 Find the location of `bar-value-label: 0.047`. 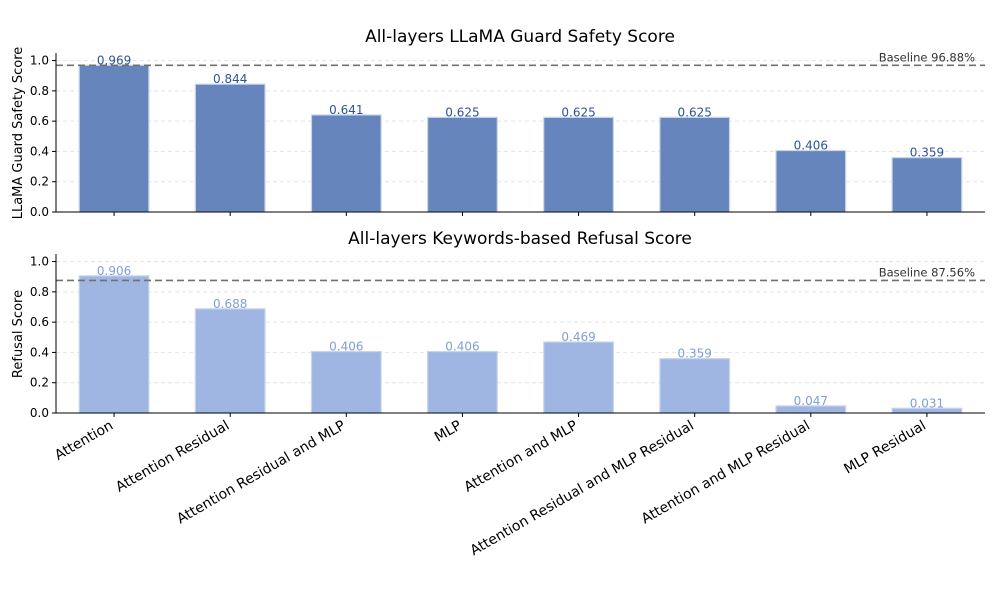

bar-value-label: 0.047 is located at coordinates (811, 401).